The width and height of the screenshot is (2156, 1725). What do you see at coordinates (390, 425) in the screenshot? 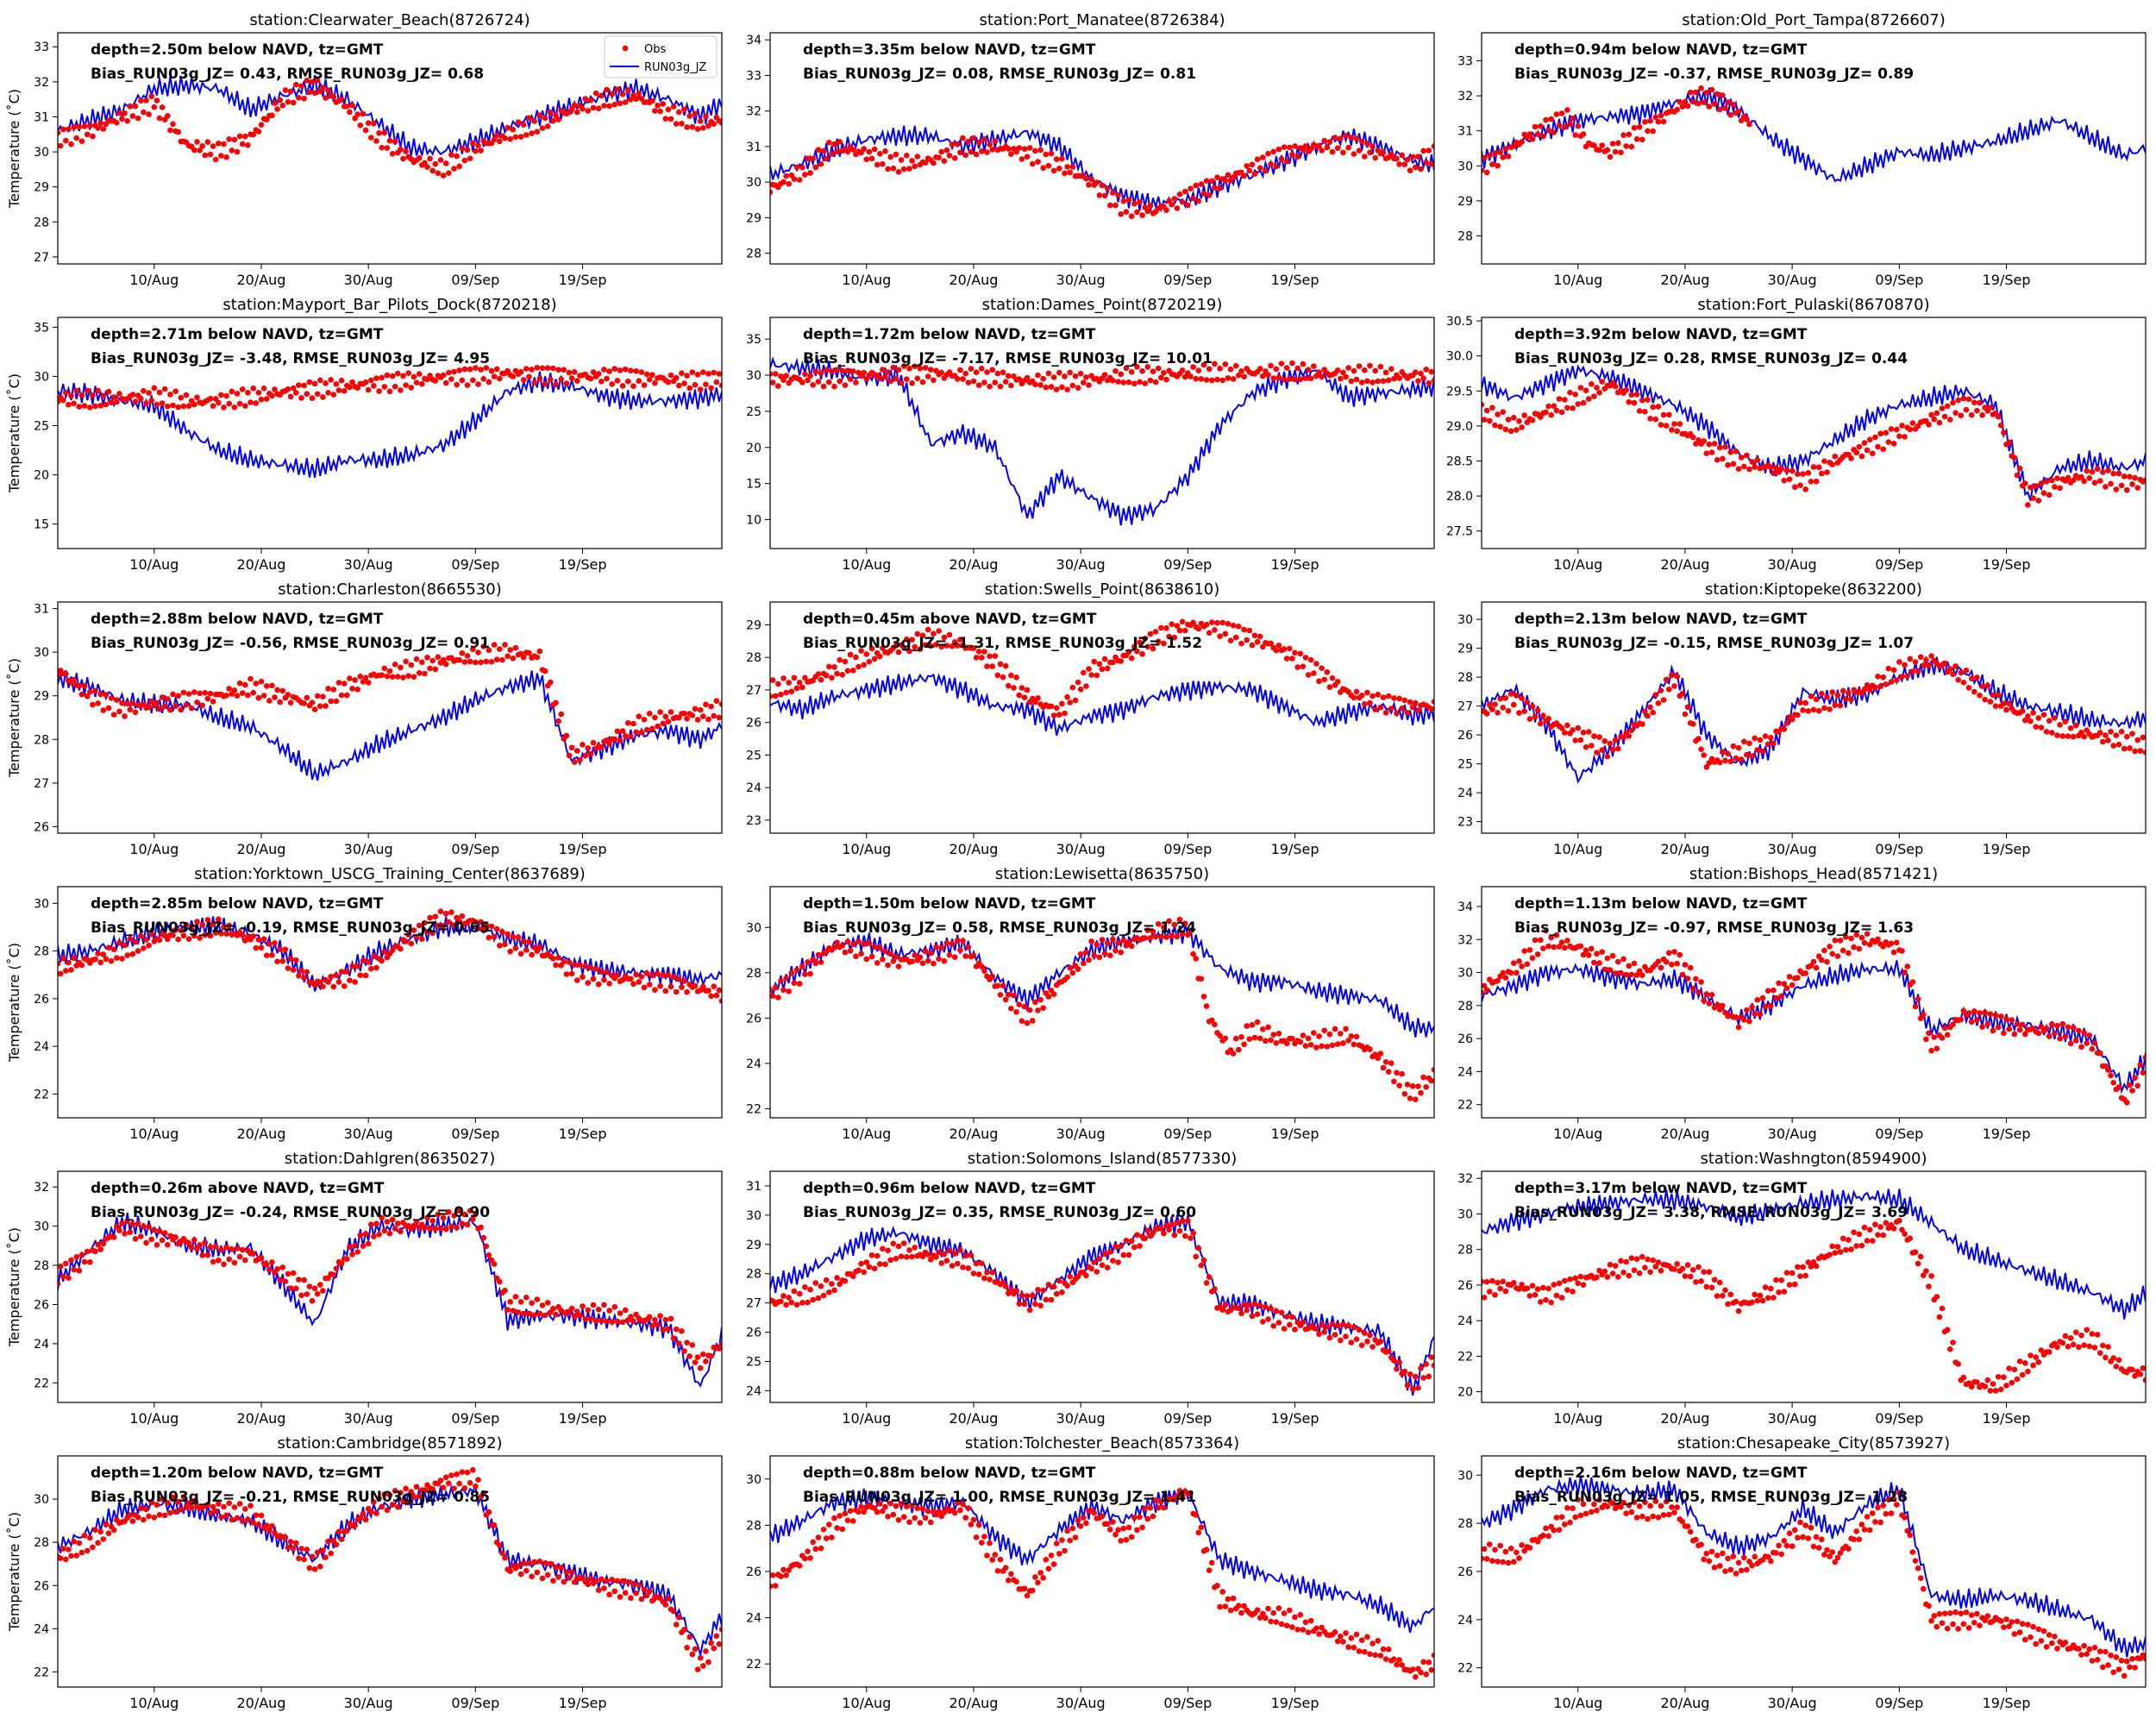
I see `model-line` at bounding box center [390, 425].